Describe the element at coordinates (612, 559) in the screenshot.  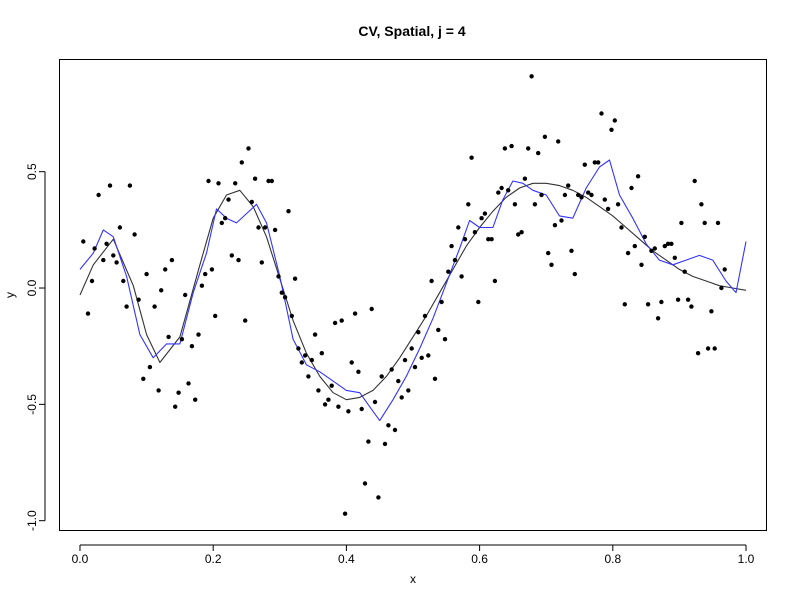
I see `x-tick-label: 0.8` at that location.